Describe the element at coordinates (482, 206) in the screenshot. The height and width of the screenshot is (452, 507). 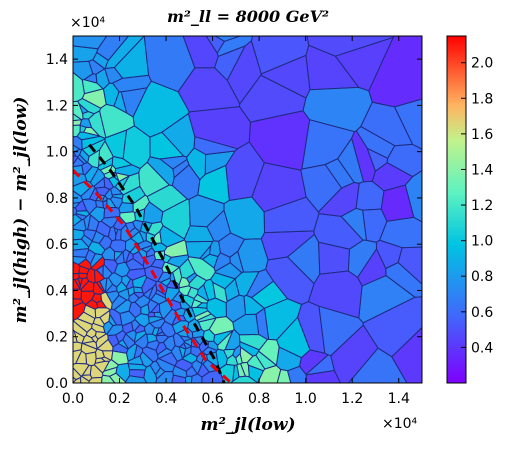
I see `colorbar-tick-label: 1.2` at that location.